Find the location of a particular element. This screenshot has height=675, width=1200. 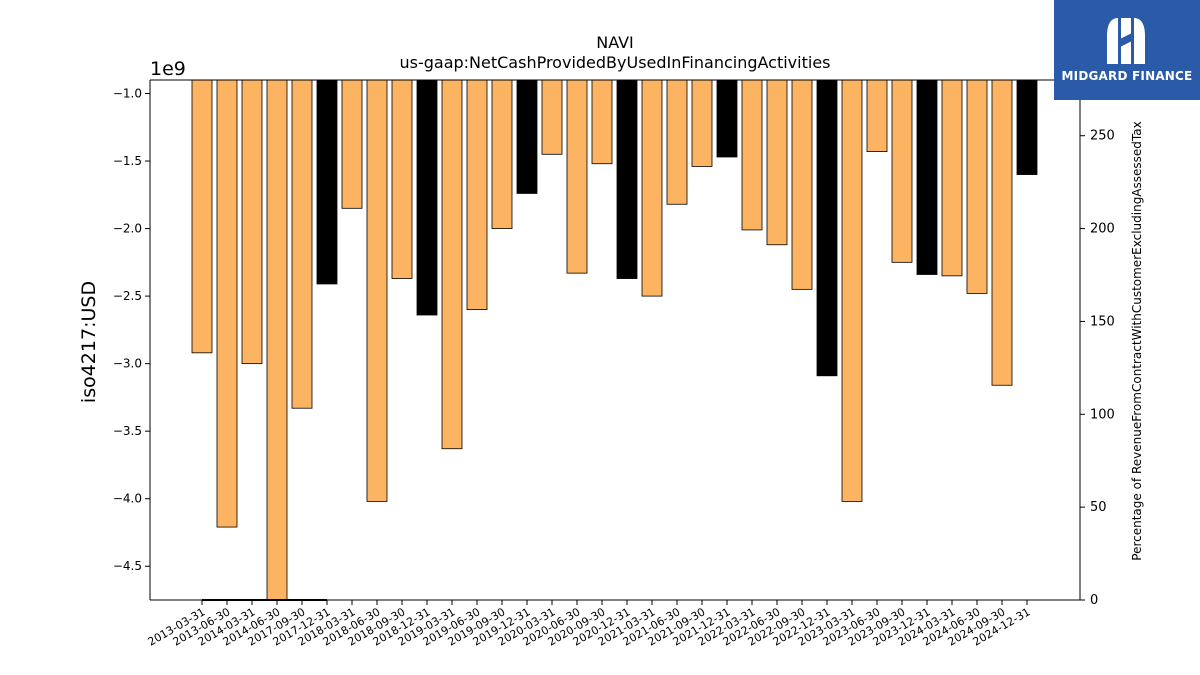

y-tick-label: −2.0 is located at coordinates (127, 229).